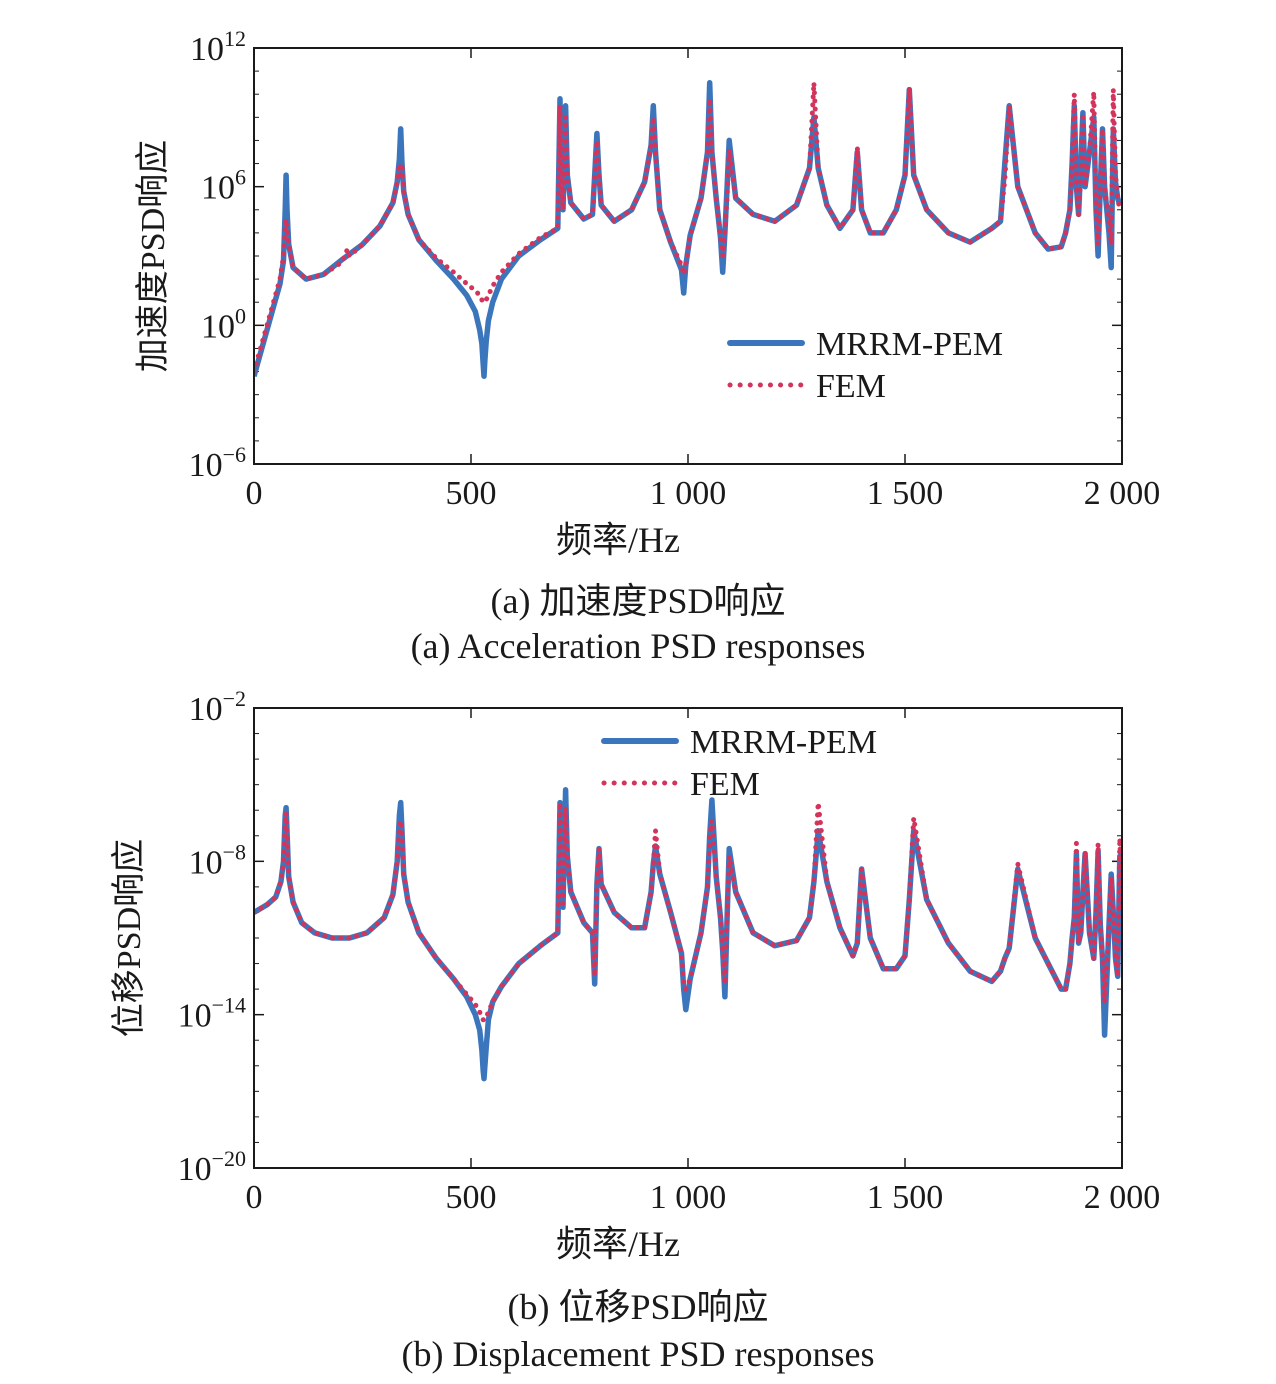 The width and height of the screenshot is (1276, 1384). What do you see at coordinates (217, 860) in the screenshot?
I see `y-tick-label: 10⁻⁸` at bounding box center [217, 860].